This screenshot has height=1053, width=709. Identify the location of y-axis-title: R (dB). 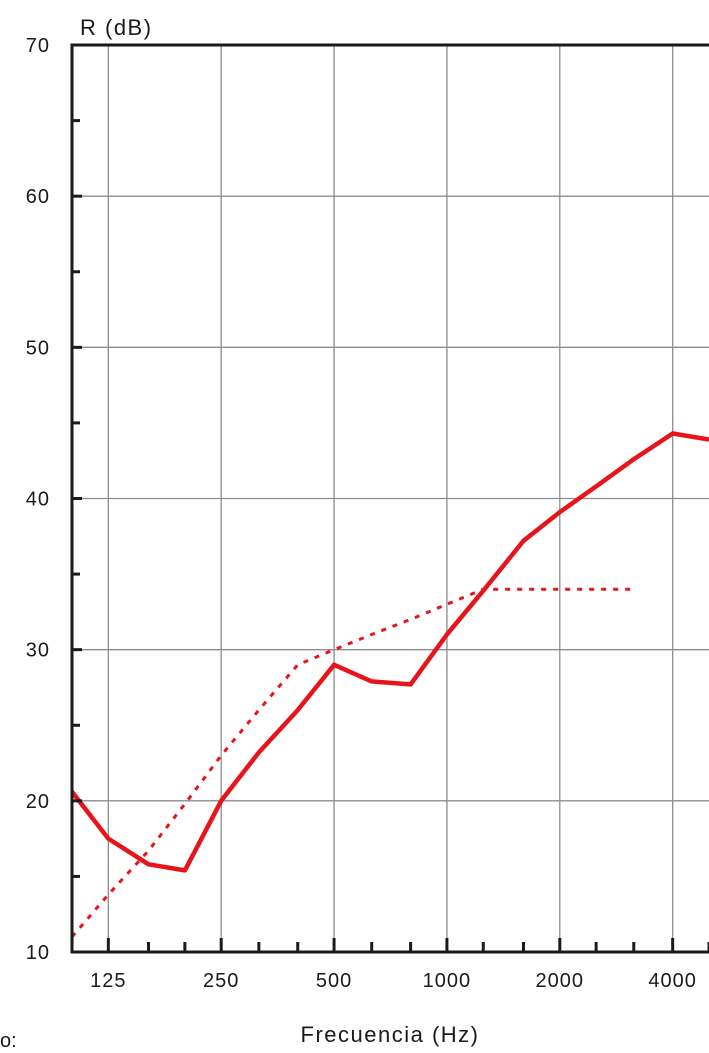
(116, 27).